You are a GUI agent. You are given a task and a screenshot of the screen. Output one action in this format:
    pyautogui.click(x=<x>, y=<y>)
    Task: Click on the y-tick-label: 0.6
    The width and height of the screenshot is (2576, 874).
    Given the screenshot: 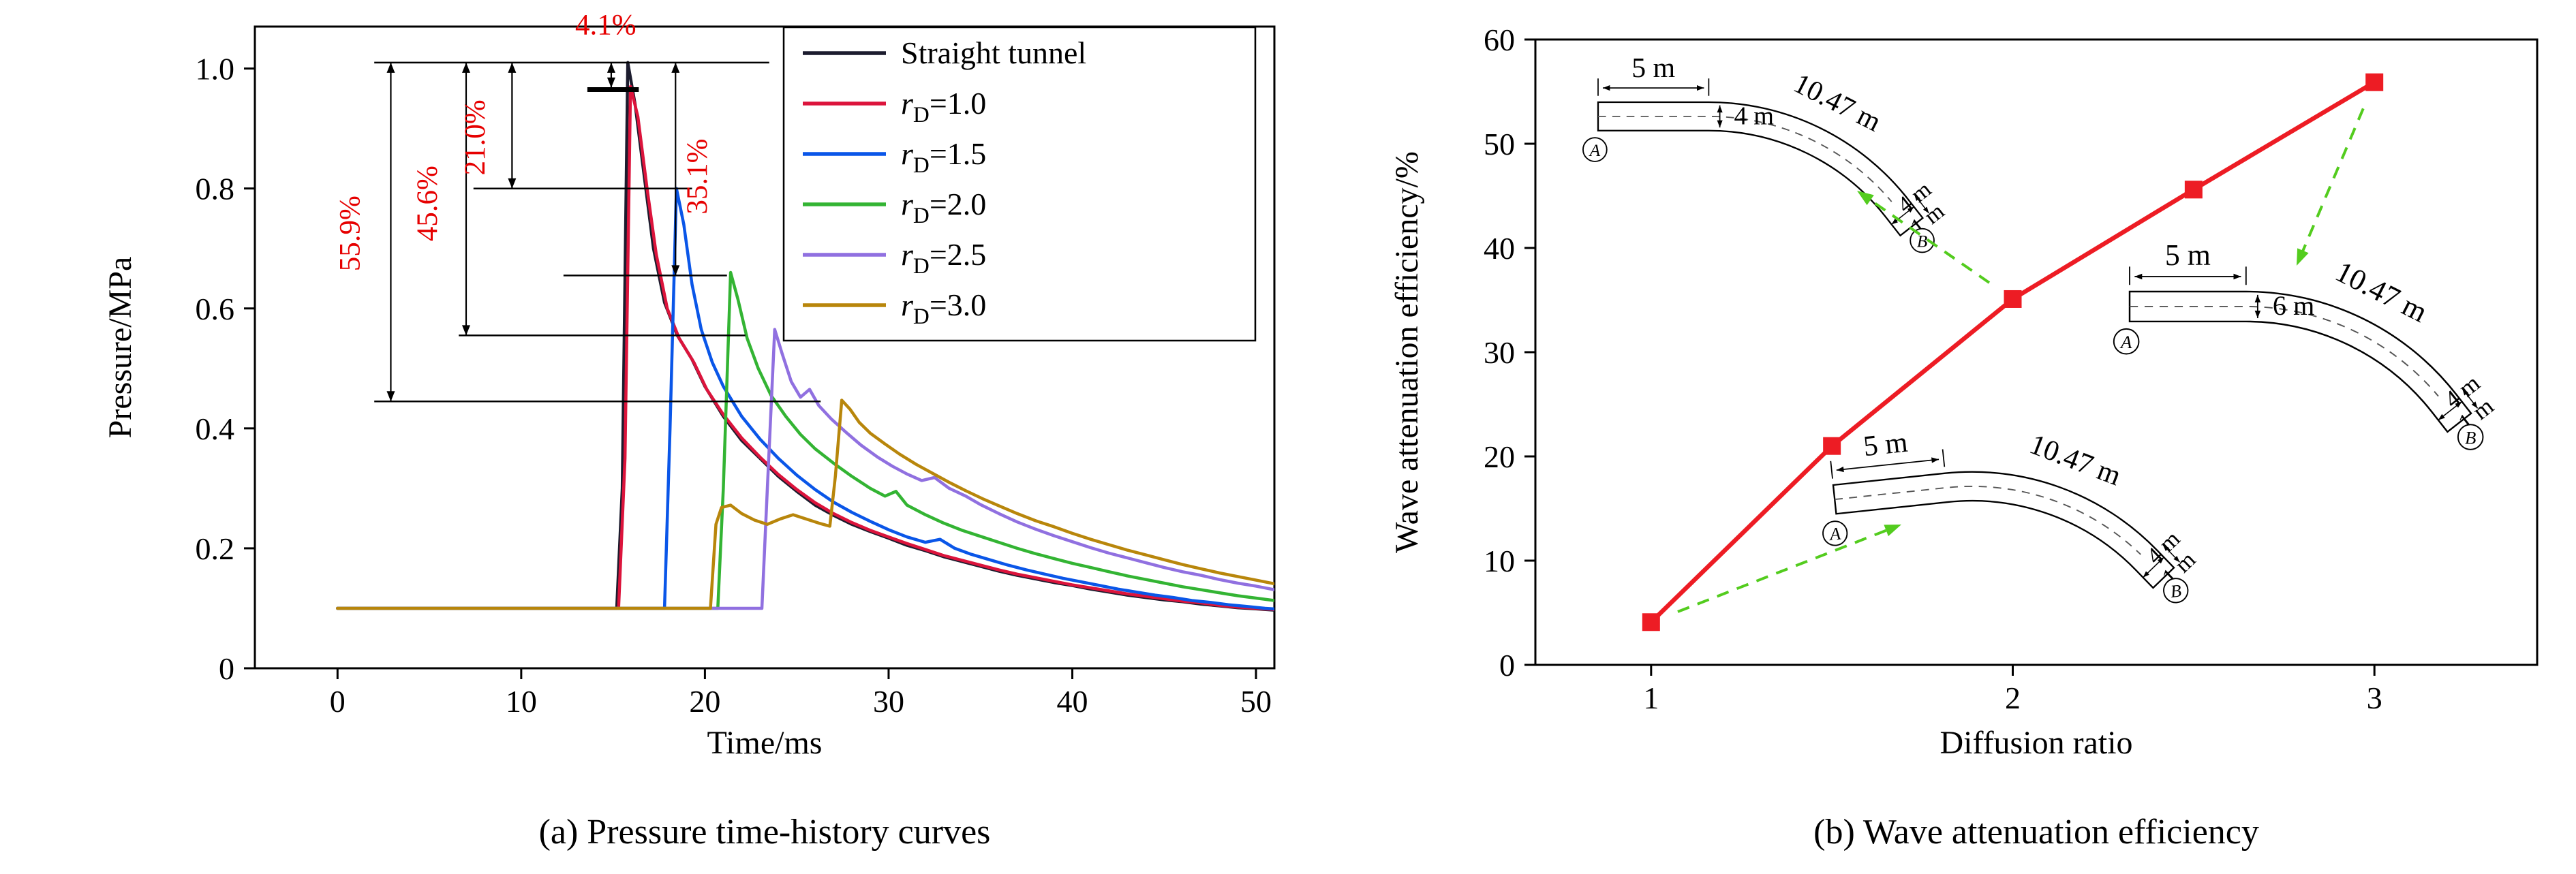 What is the action you would take?
    pyautogui.click(x=216, y=309)
    